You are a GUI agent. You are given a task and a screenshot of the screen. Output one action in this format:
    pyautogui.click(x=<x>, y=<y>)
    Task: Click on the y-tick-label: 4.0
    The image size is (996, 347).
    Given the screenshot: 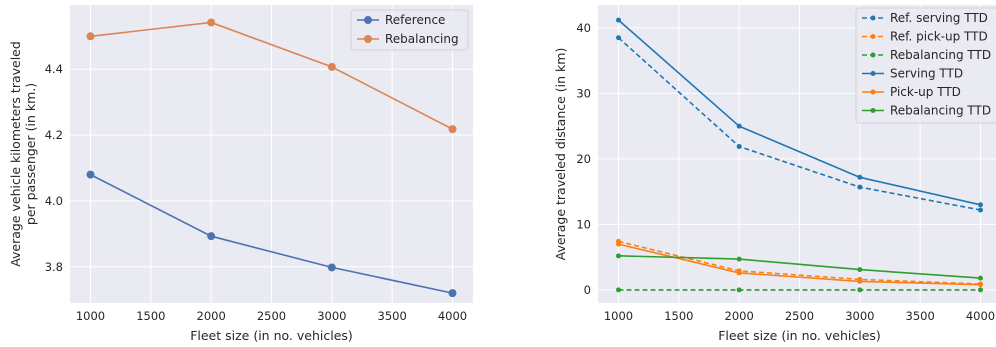 What is the action you would take?
    pyautogui.click(x=54, y=201)
    